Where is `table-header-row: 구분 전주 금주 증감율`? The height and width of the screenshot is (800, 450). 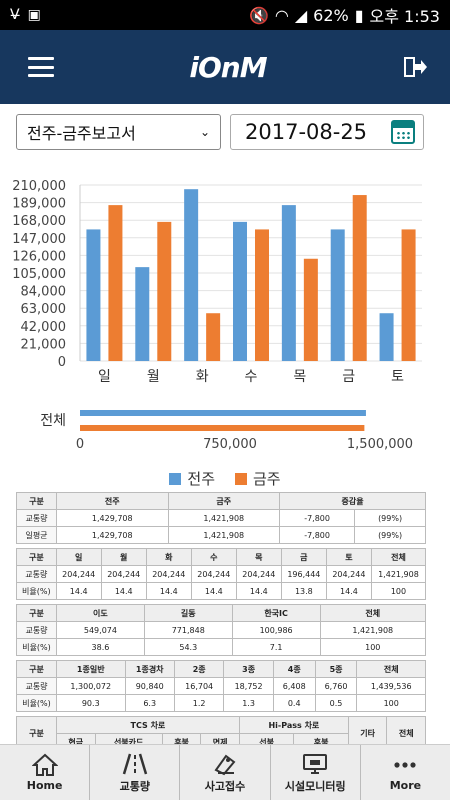
table-header-row: 구분 전주 금주 증감율 is located at coordinates (221, 501).